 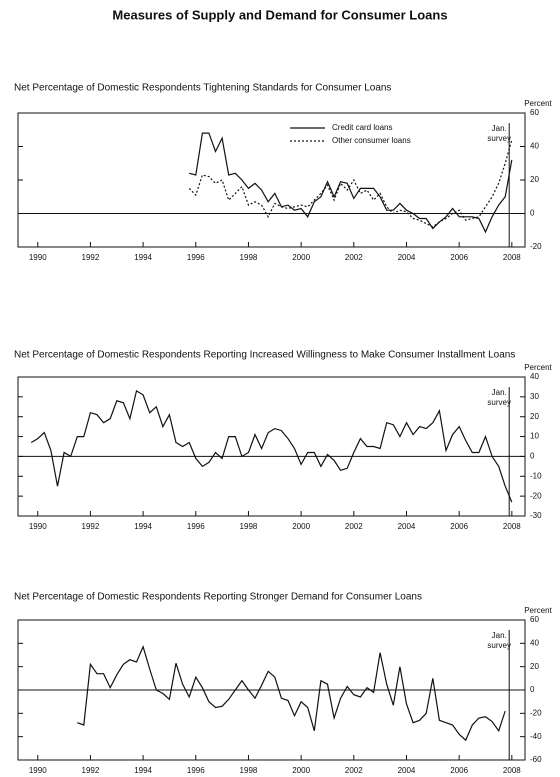 What do you see at coordinates (371, 140) in the screenshot?
I see `legend-label: Other consumer loans` at bounding box center [371, 140].